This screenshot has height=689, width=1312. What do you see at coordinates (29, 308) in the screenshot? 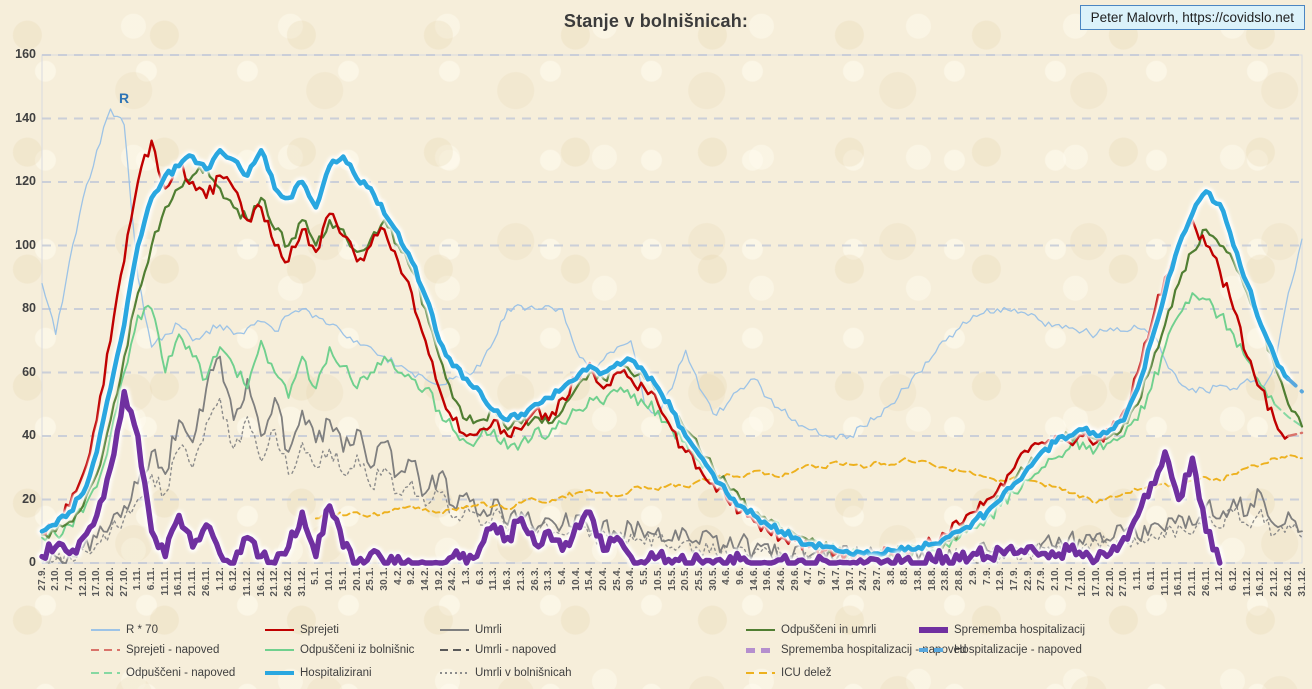
I see `y-tick-label: 80` at bounding box center [29, 308].